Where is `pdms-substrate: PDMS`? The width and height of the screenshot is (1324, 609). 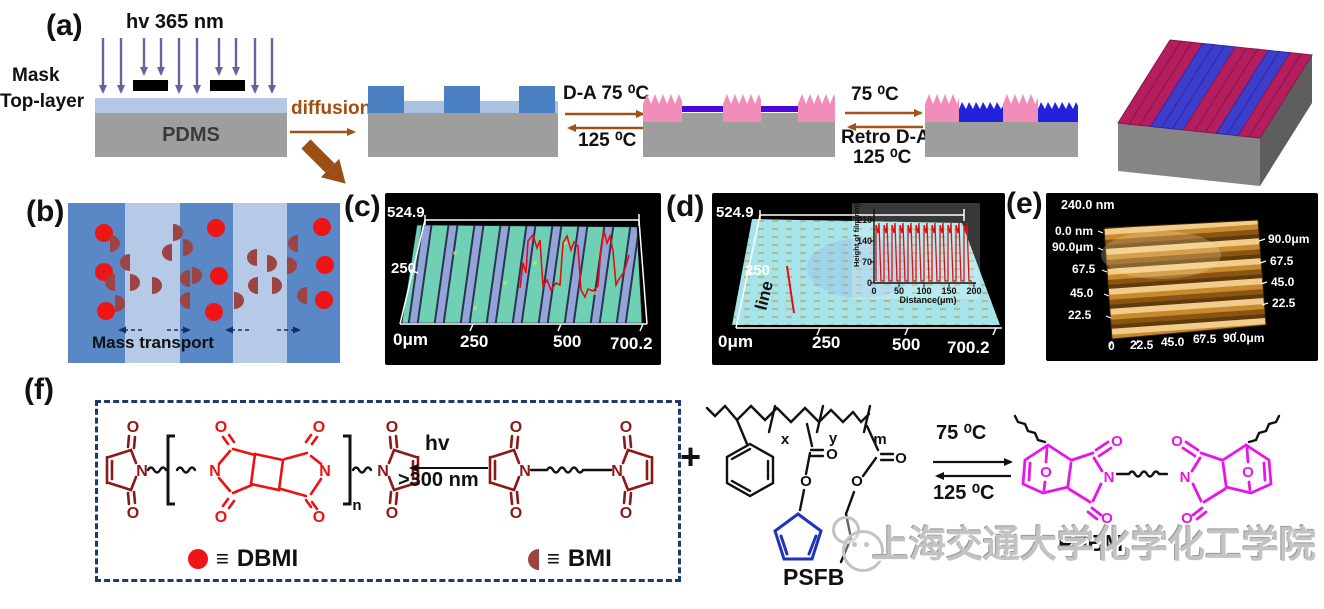
pdms-substrate: PDMS is located at coordinates (191, 135).